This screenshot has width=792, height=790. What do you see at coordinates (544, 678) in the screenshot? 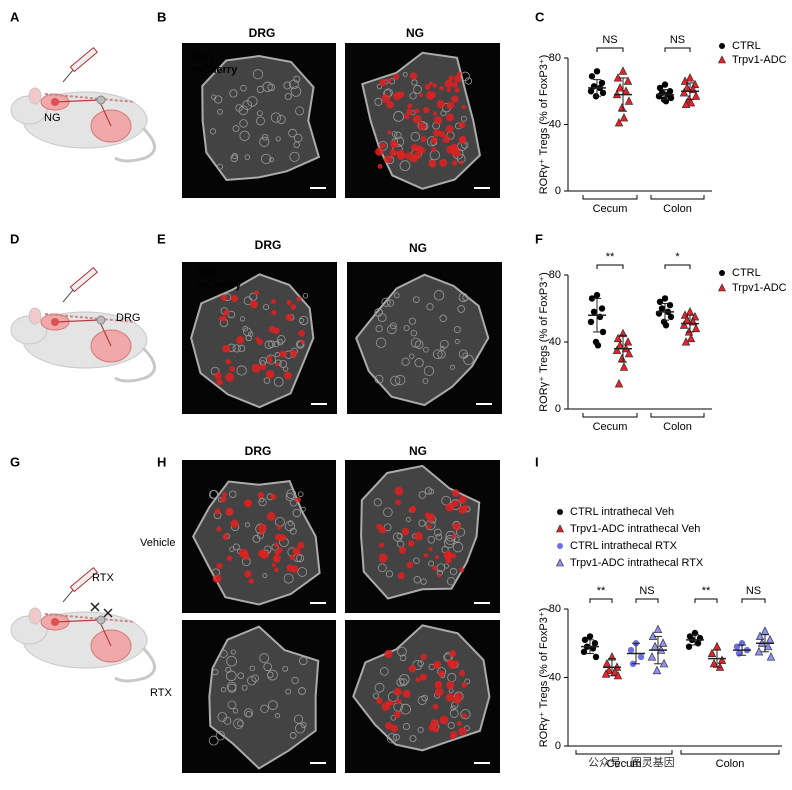
I see `y-axis-title: RORγ⁺ Tregs (% of FoxP3⁺)` at bounding box center [544, 678].